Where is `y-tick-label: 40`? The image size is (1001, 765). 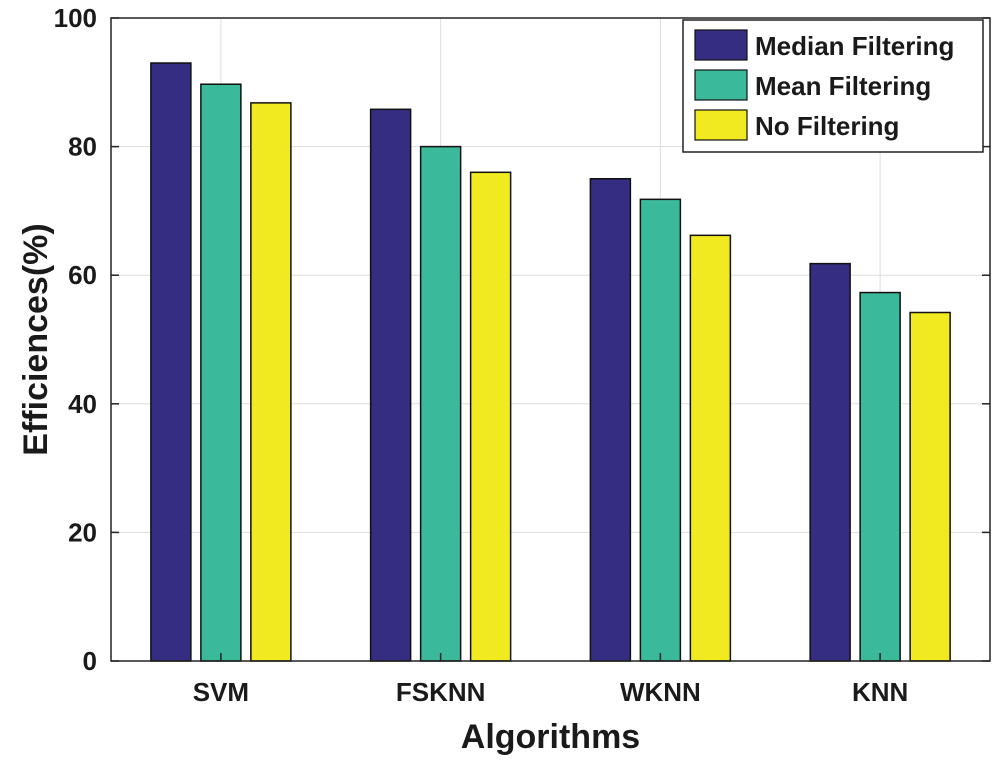 y-tick-label: 40 is located at coordinates (82, 404).